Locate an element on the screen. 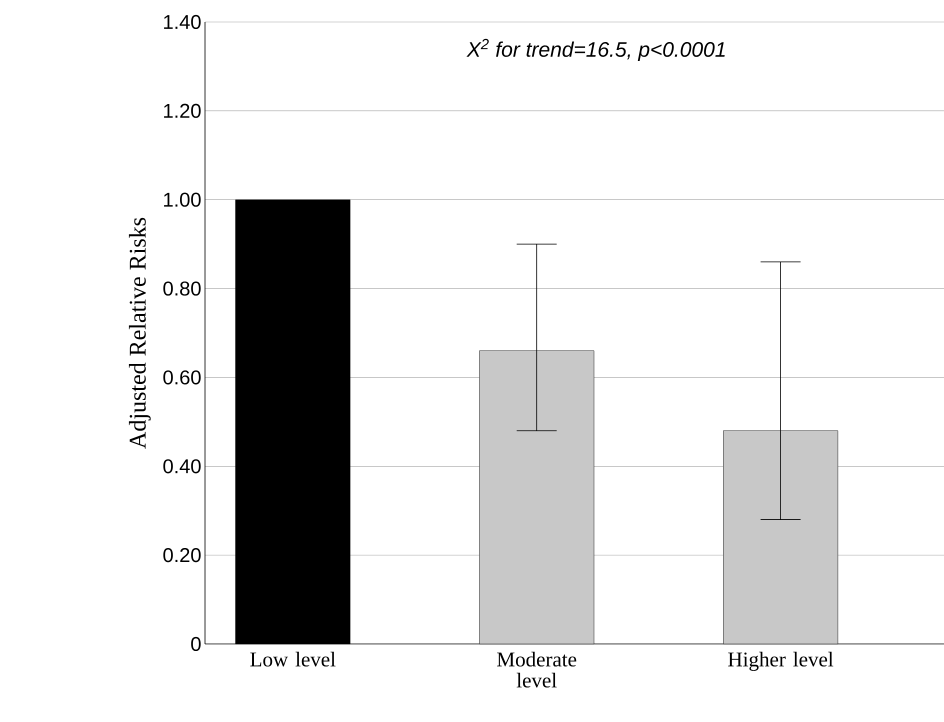  y-tick-label: 0 is located at coordinates (196, 644).